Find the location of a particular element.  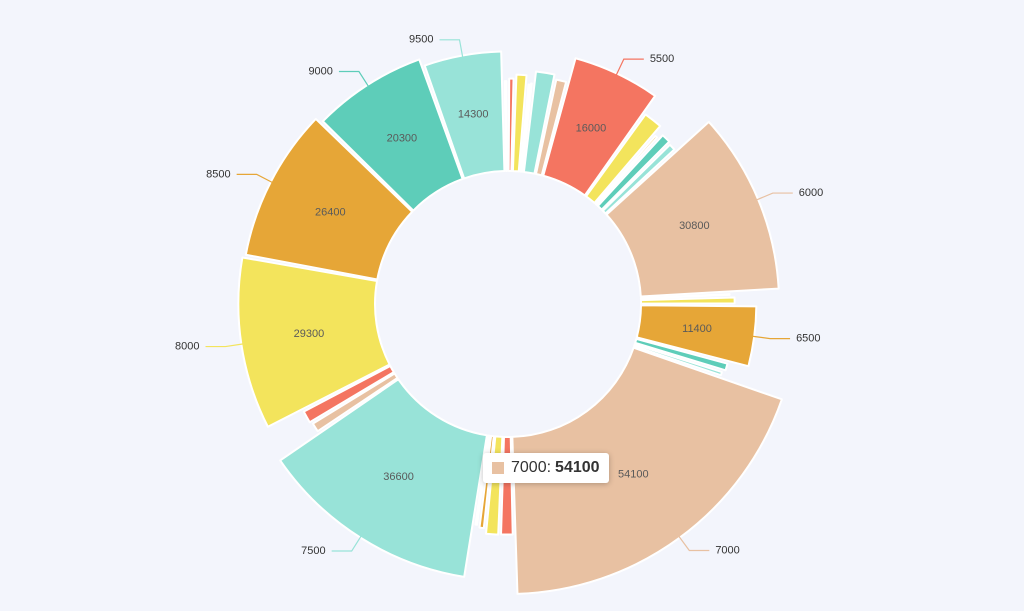

leader-label-23: 7500 is located at coordinates (313, 551).